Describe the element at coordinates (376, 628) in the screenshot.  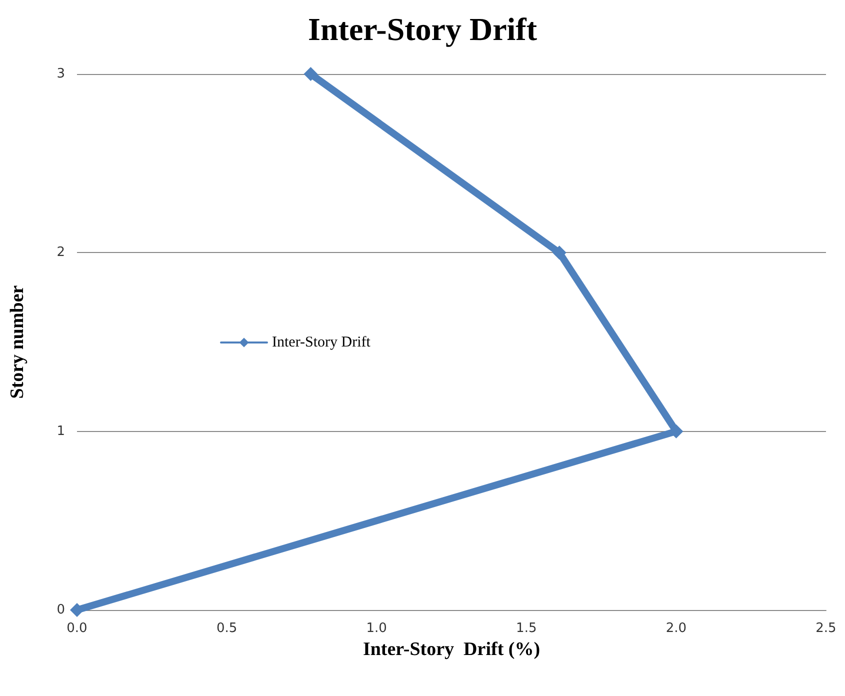
I see `x-tick-label: 1.0` at that location.